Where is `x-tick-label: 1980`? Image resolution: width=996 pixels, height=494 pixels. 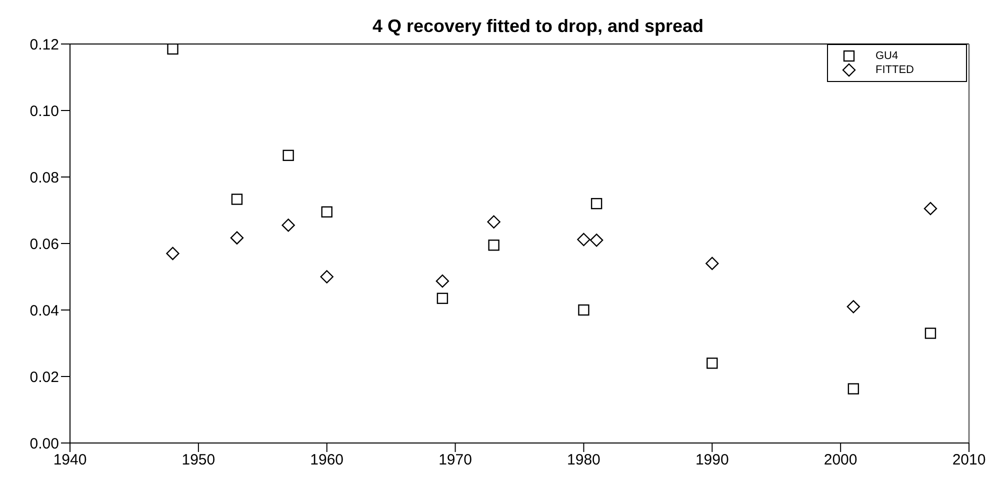
x-tick-label: 1980 is located at coordinates (583, 460).